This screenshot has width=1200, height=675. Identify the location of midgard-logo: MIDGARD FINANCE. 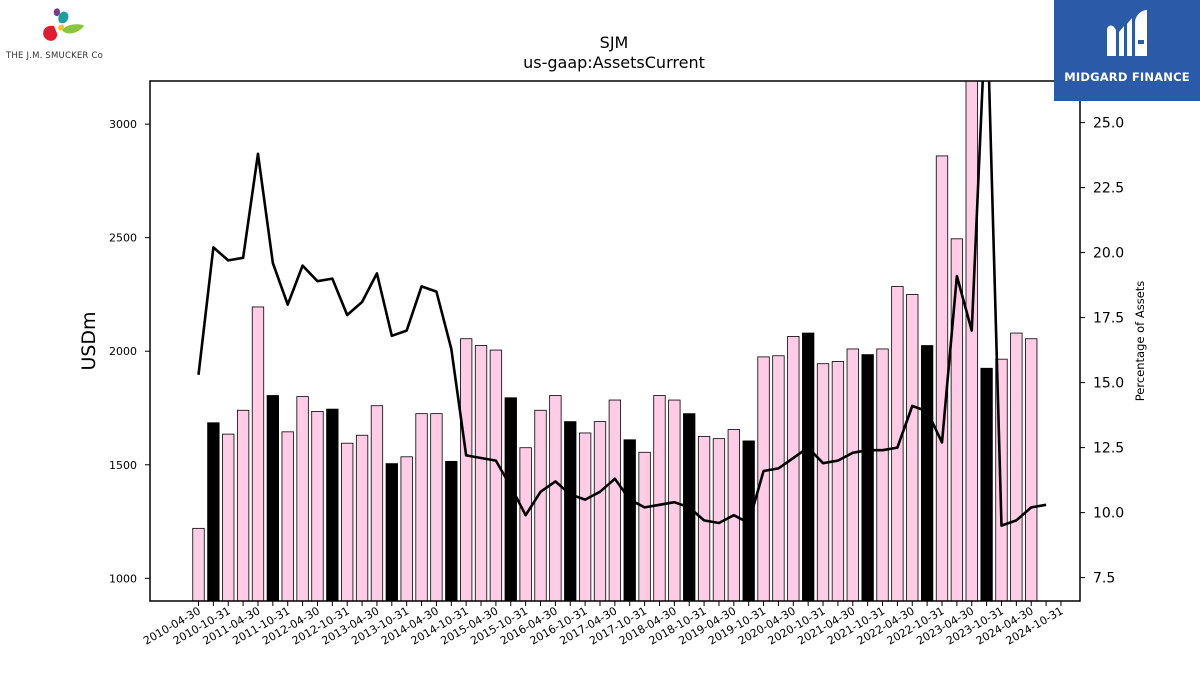
(1127, 50).